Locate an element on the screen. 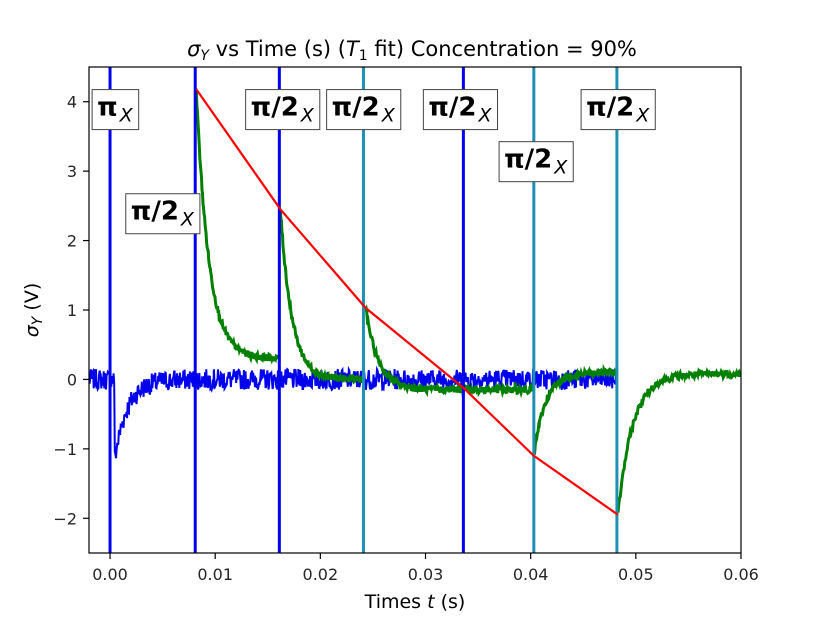 This screenshot has width=823, height=618. y-tick-label: −1 is located at coordinates (65, 449).